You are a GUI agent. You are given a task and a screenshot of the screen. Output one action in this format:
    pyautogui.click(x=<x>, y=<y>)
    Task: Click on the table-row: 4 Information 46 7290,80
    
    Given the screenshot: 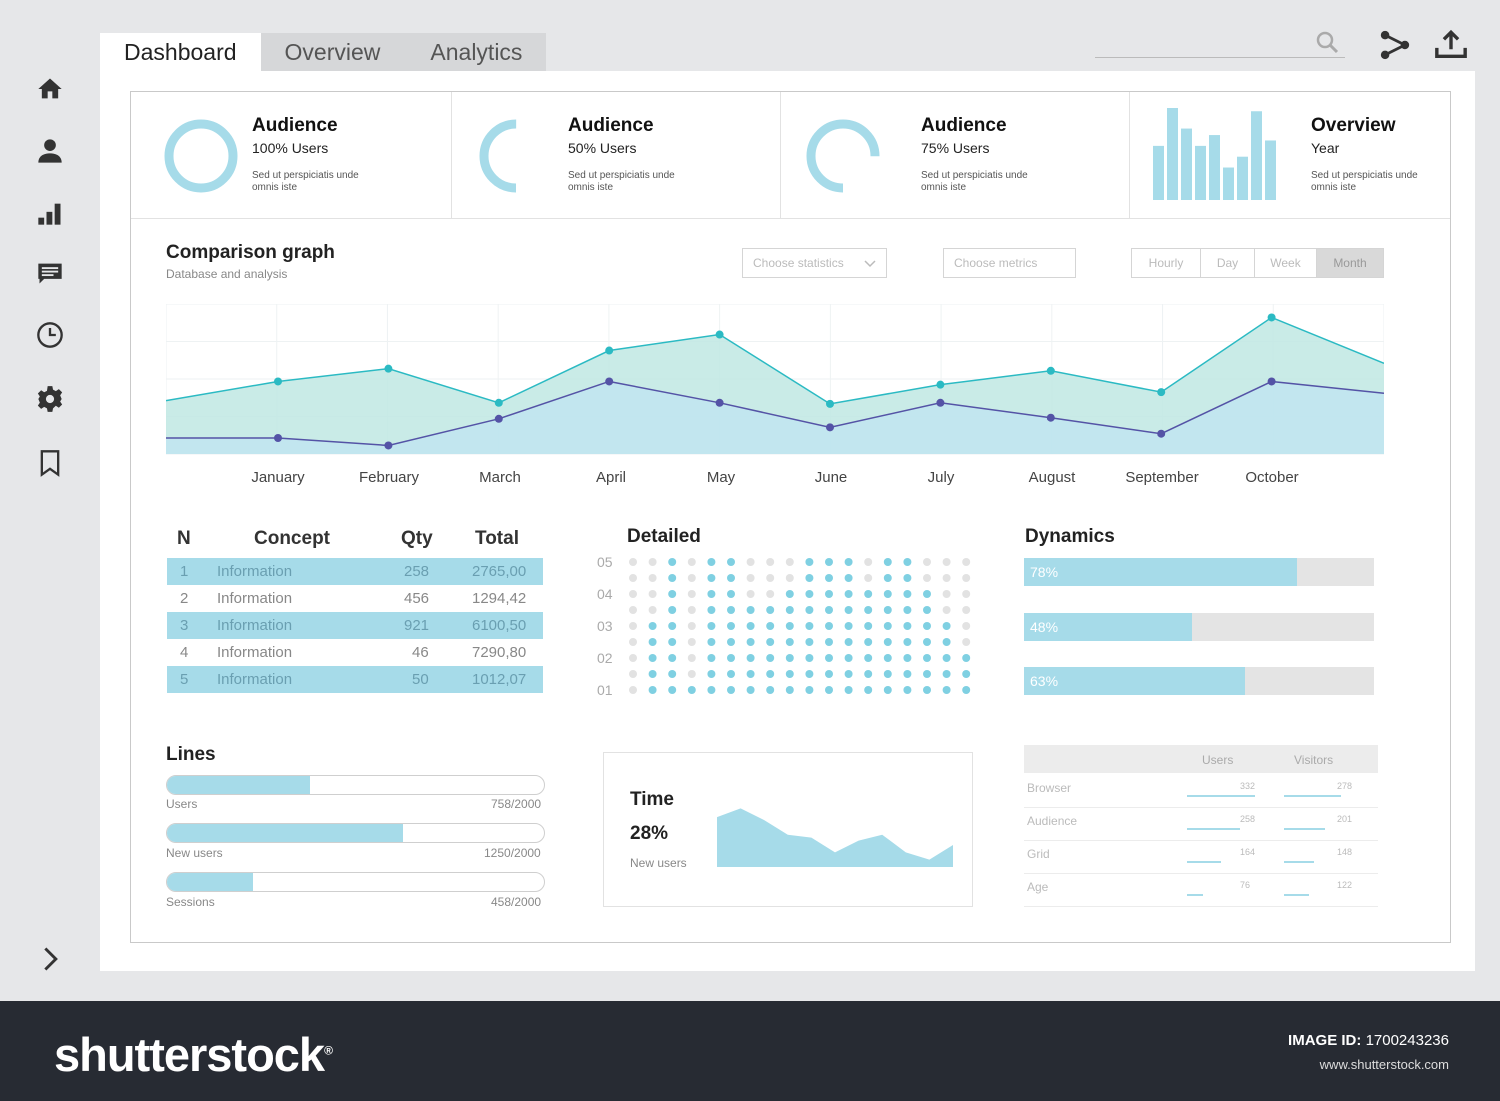 What is the action you would take?
    pyautogui.click(x=355, y=652)
    